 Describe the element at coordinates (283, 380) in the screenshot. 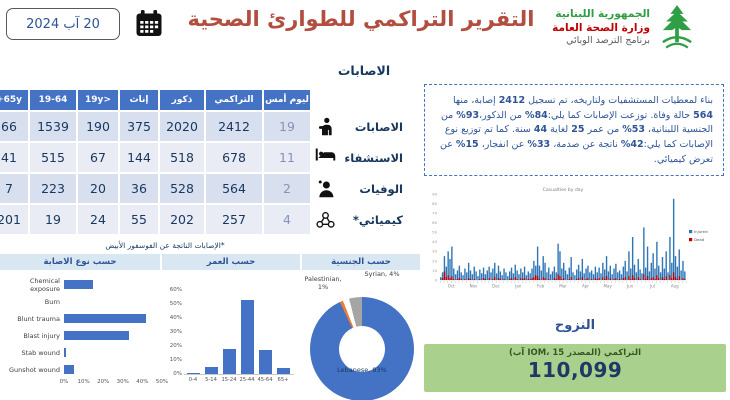

I see `x-axis-tick: 65+` at that location.